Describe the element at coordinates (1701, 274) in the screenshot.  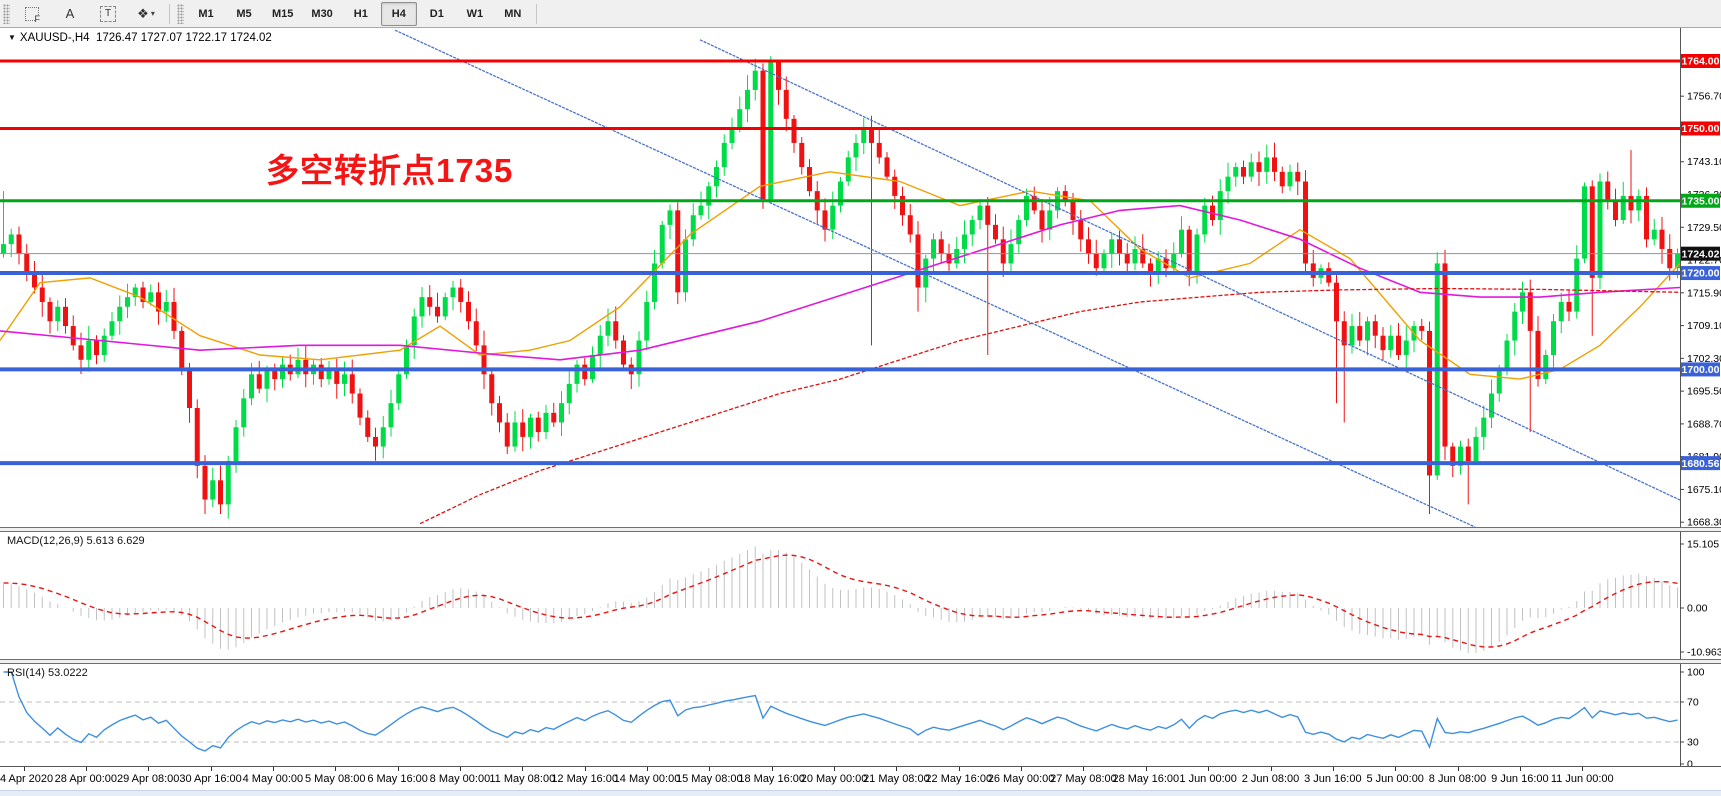
I see `svg-text: 1720.00` at that location.